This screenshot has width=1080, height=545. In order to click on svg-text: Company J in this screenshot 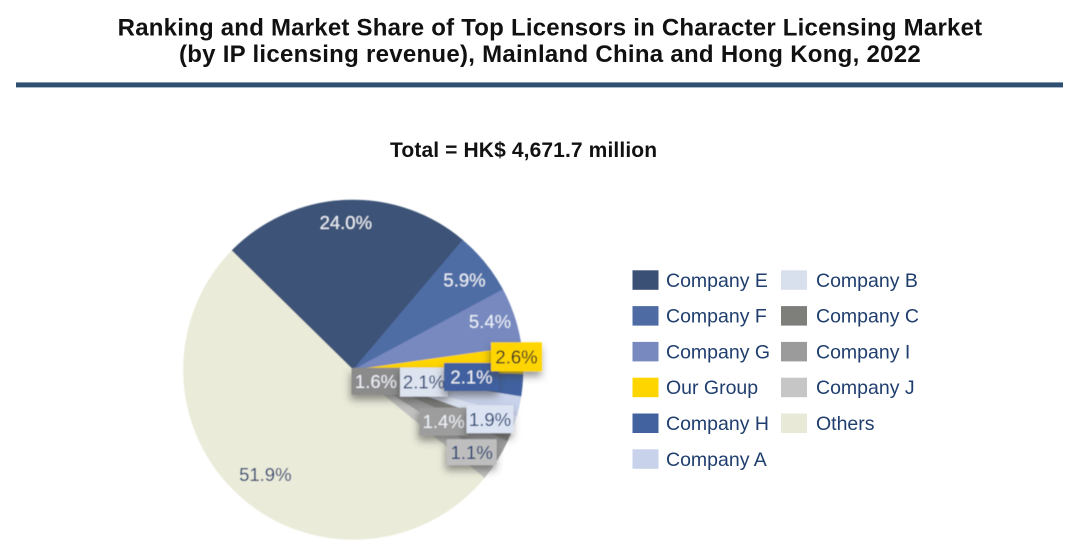, I will do `click(865, 388)`.